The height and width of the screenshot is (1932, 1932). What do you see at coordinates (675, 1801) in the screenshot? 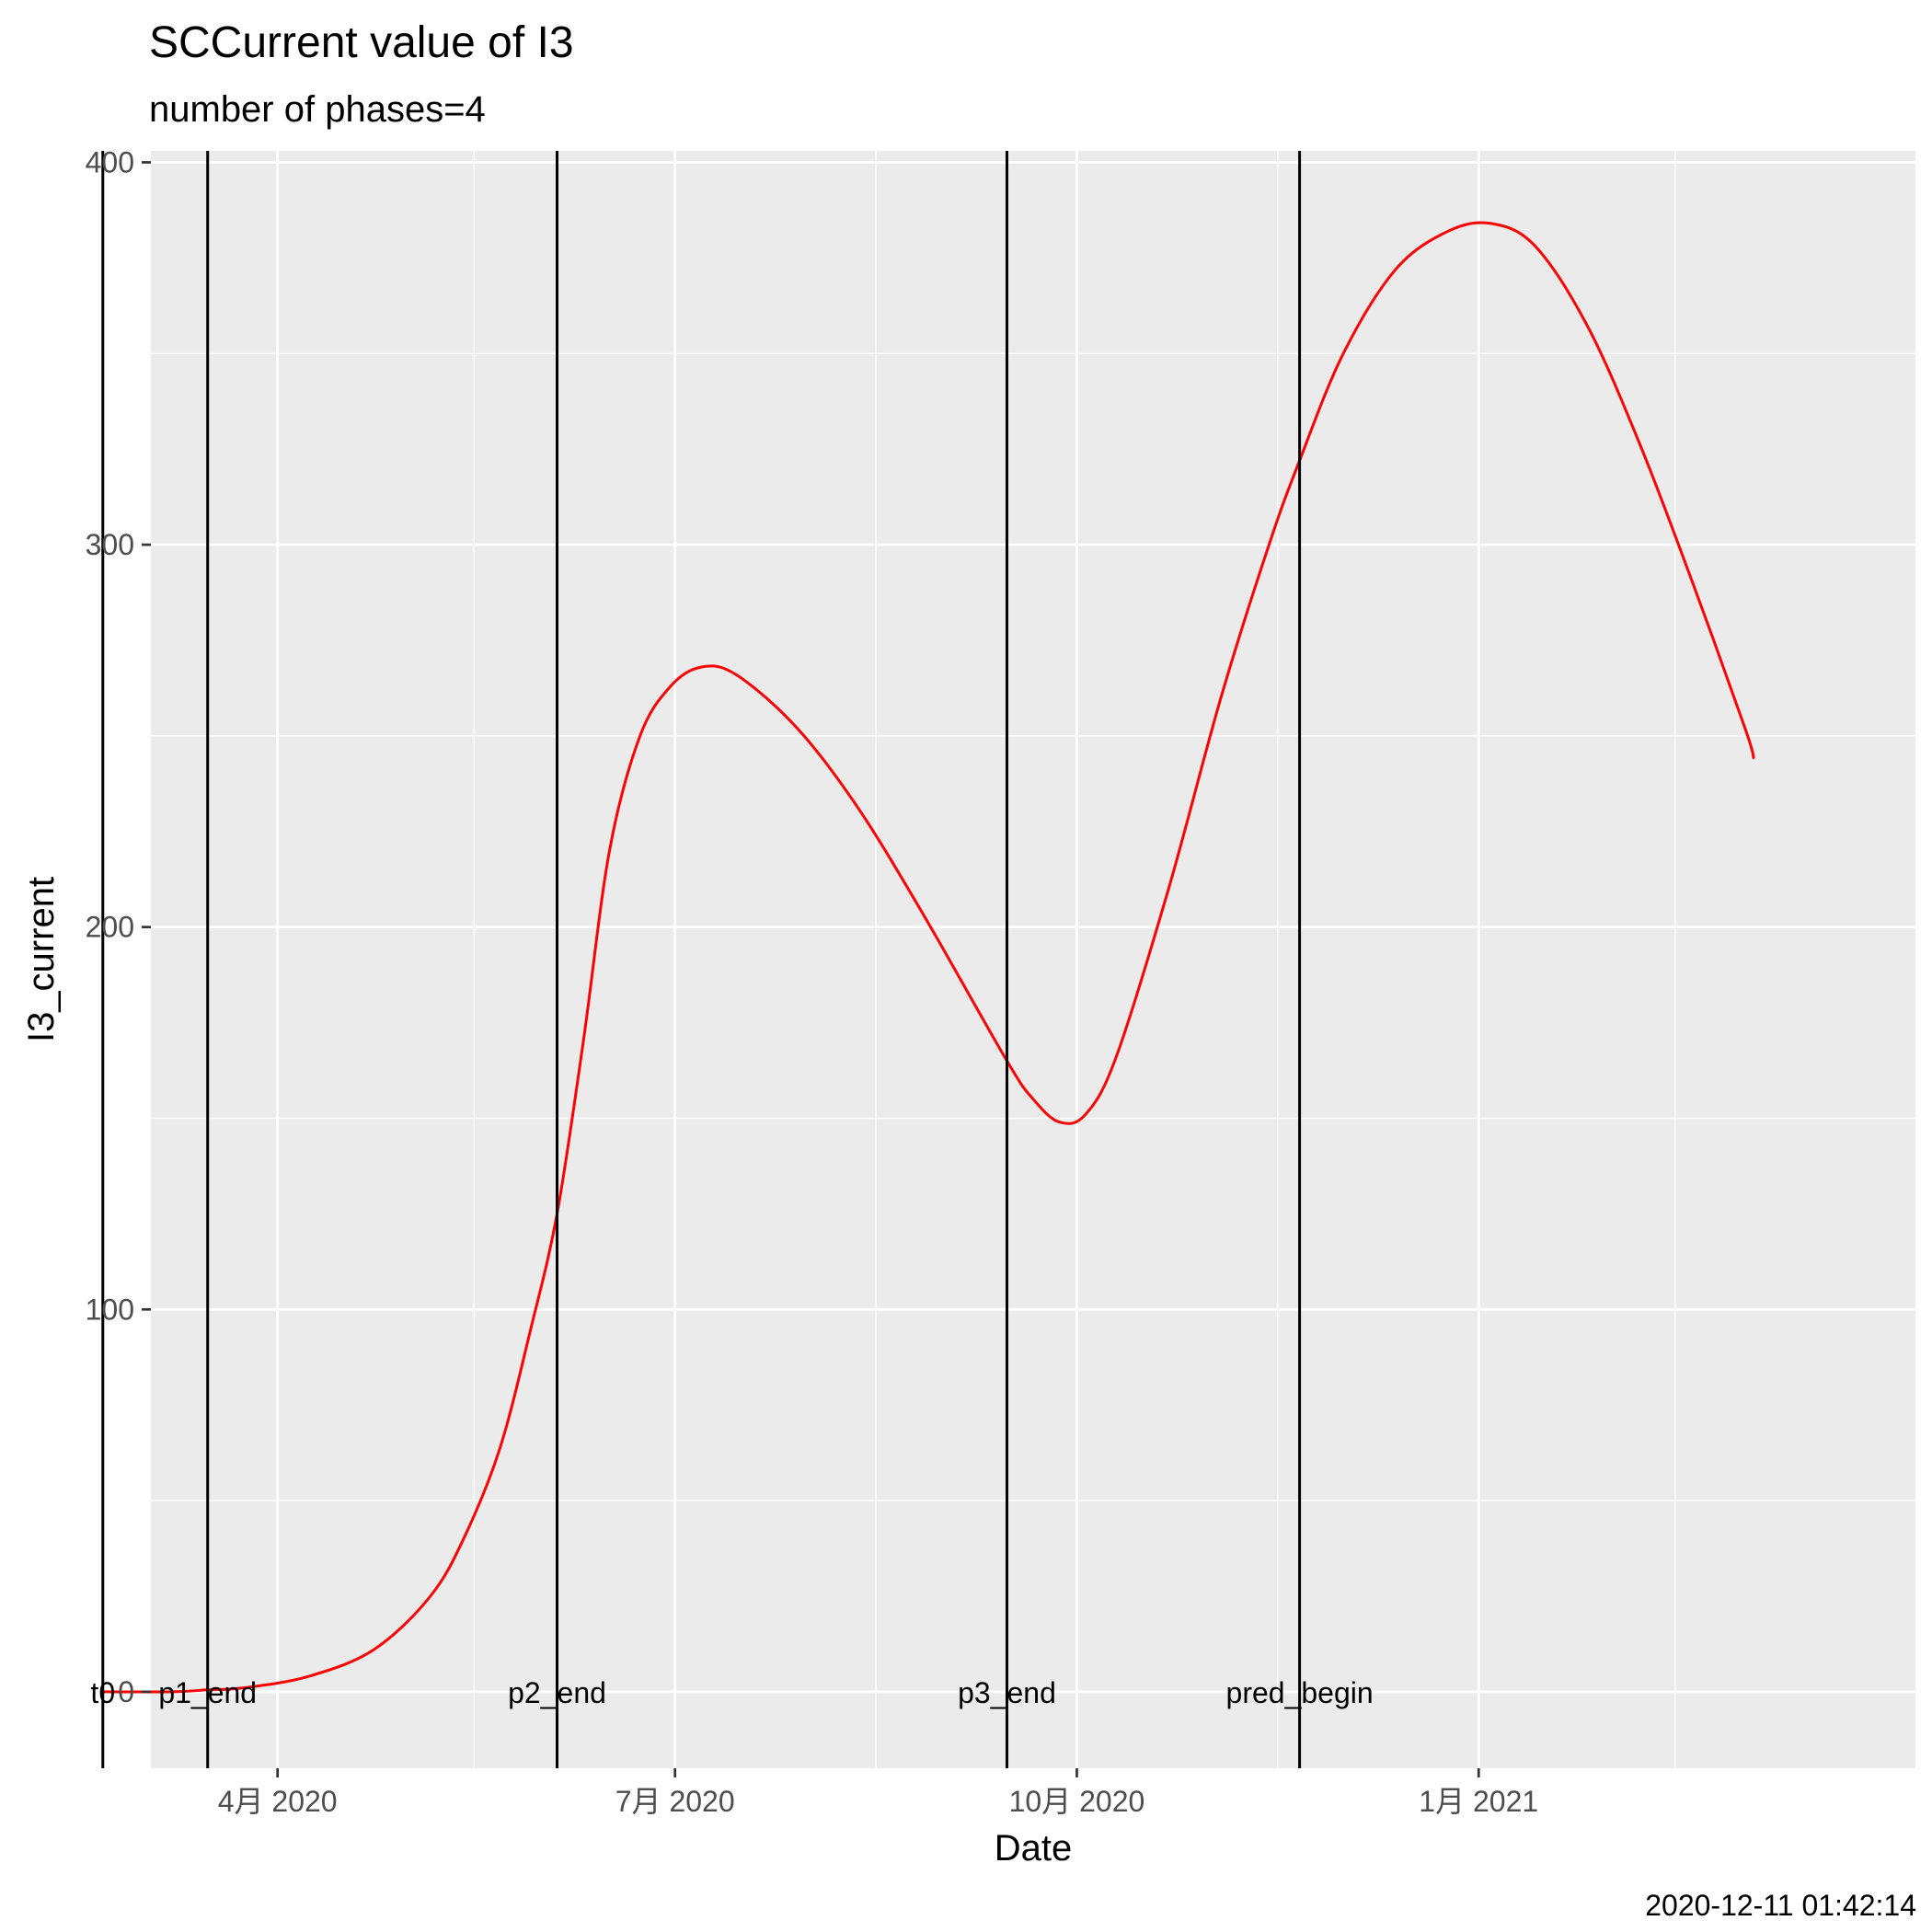
I see `x-tick-label: 7月 2020` at bounding box center [675, 1801].